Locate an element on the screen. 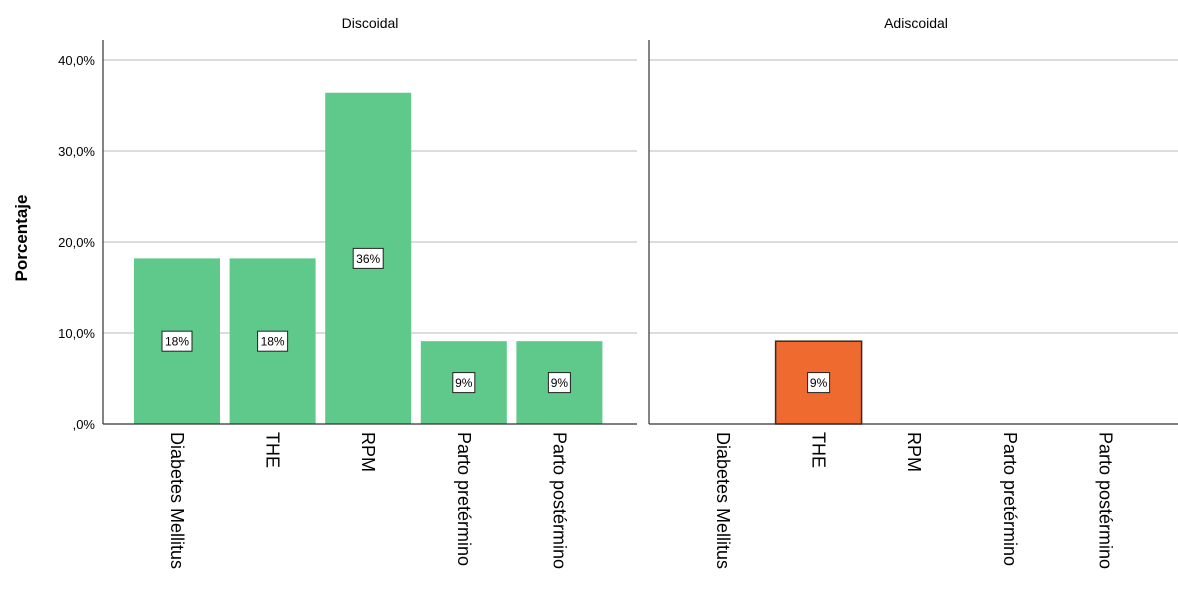 This screenshot has height=604, width=1178. y-tick-label-2: 20,0% is located at coordinates (76, 242).